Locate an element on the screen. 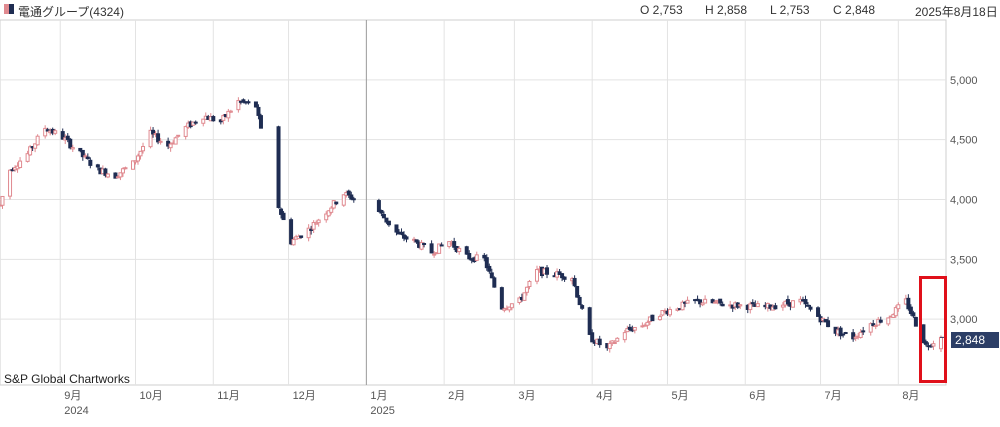  watermark: S&P Global Chartworks is located at coordinates (67, 379).